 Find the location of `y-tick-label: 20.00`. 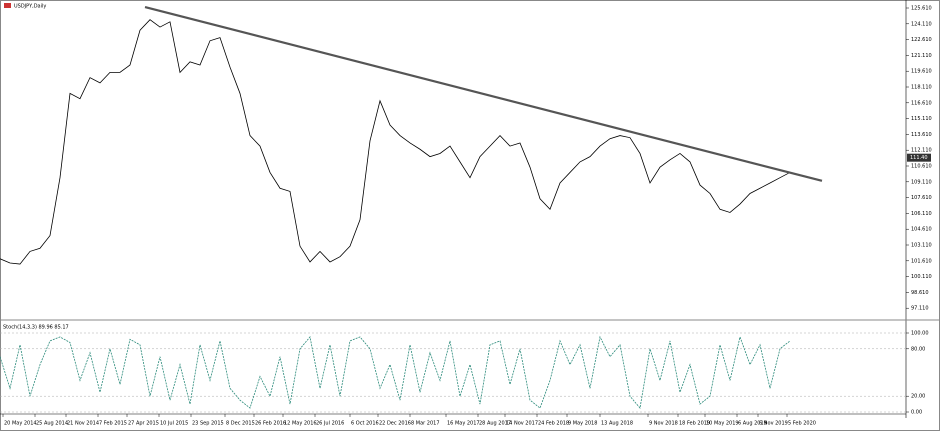

y-tick-label: 20.00 is located at coordinates (918, 397).